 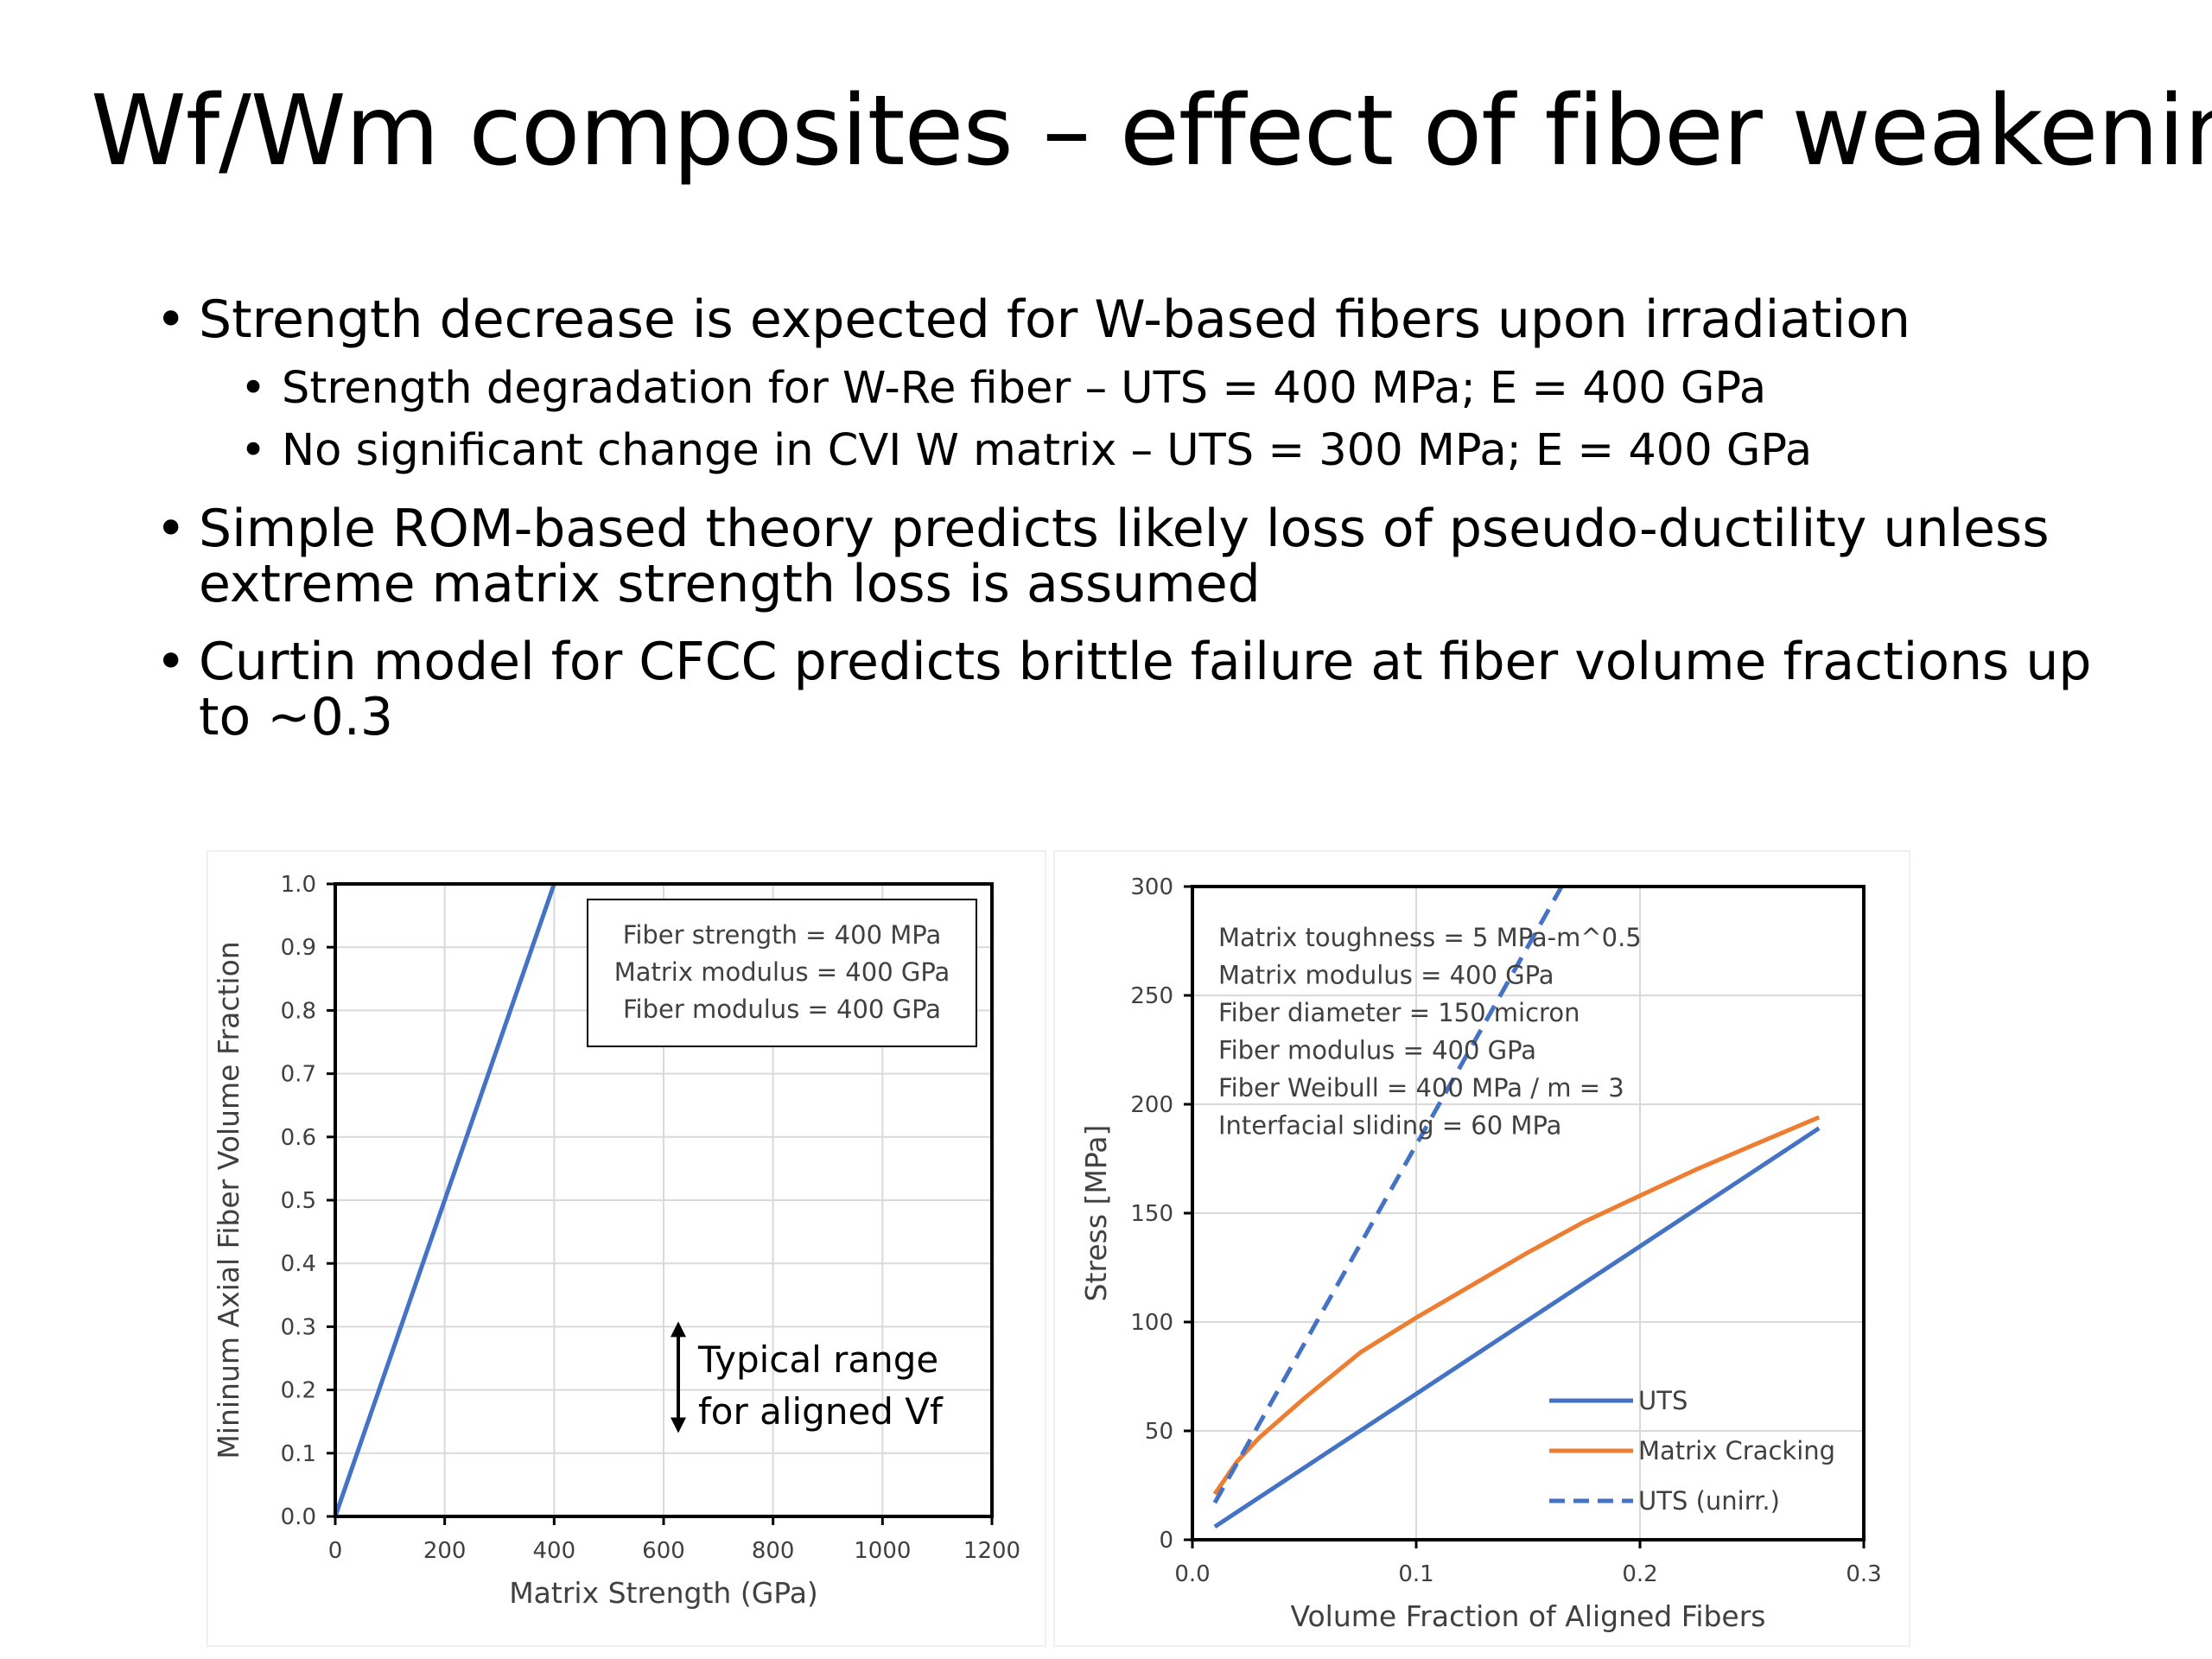 I want to click on y-tick-label: 150, so click(x=1151, y=1214).